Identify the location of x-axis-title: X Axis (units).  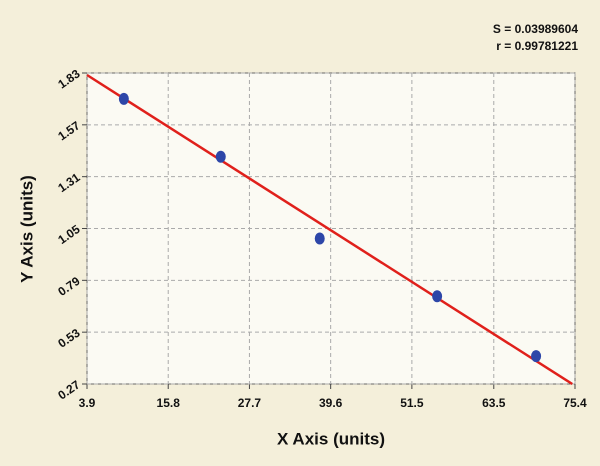
(331, 438).